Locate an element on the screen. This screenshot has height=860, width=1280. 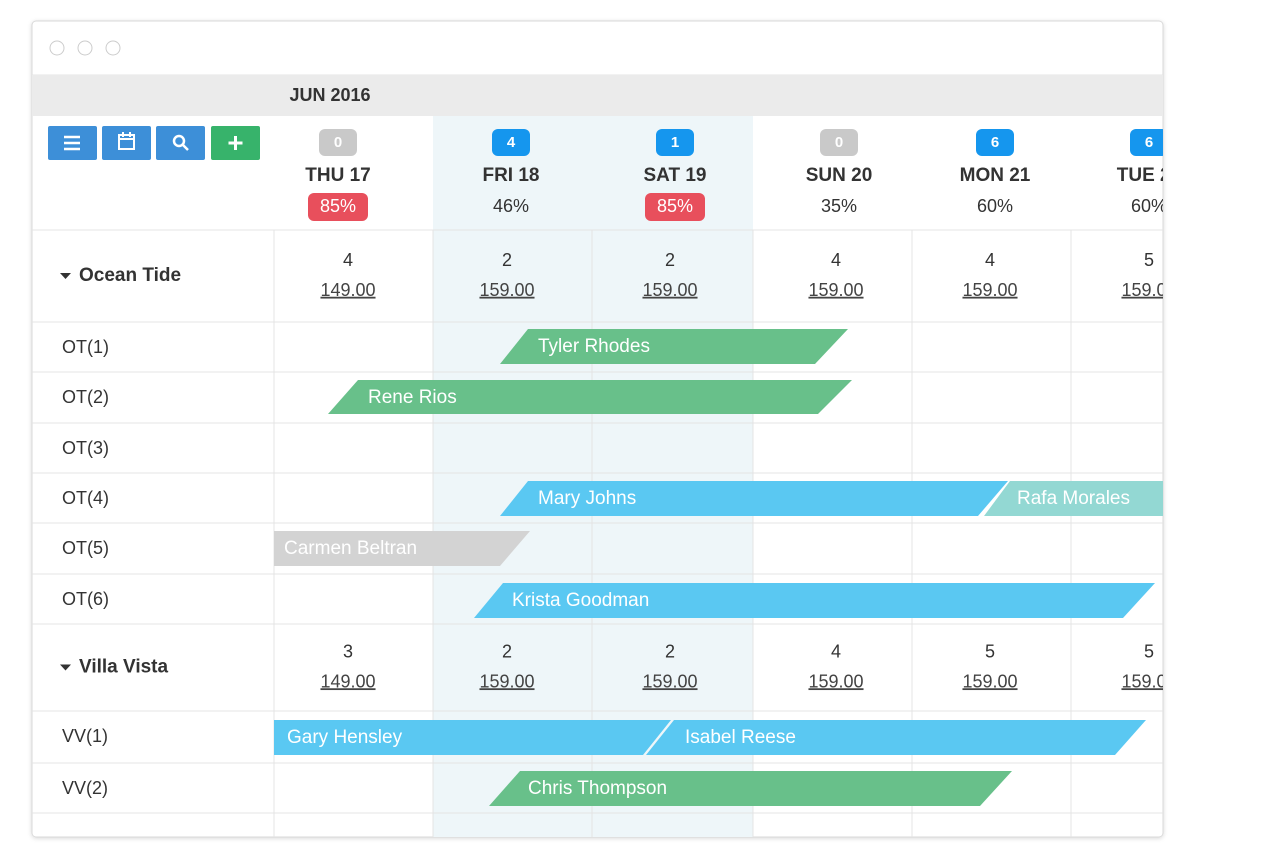
booking: Chris Thompson is located at coordinates (750, 788).